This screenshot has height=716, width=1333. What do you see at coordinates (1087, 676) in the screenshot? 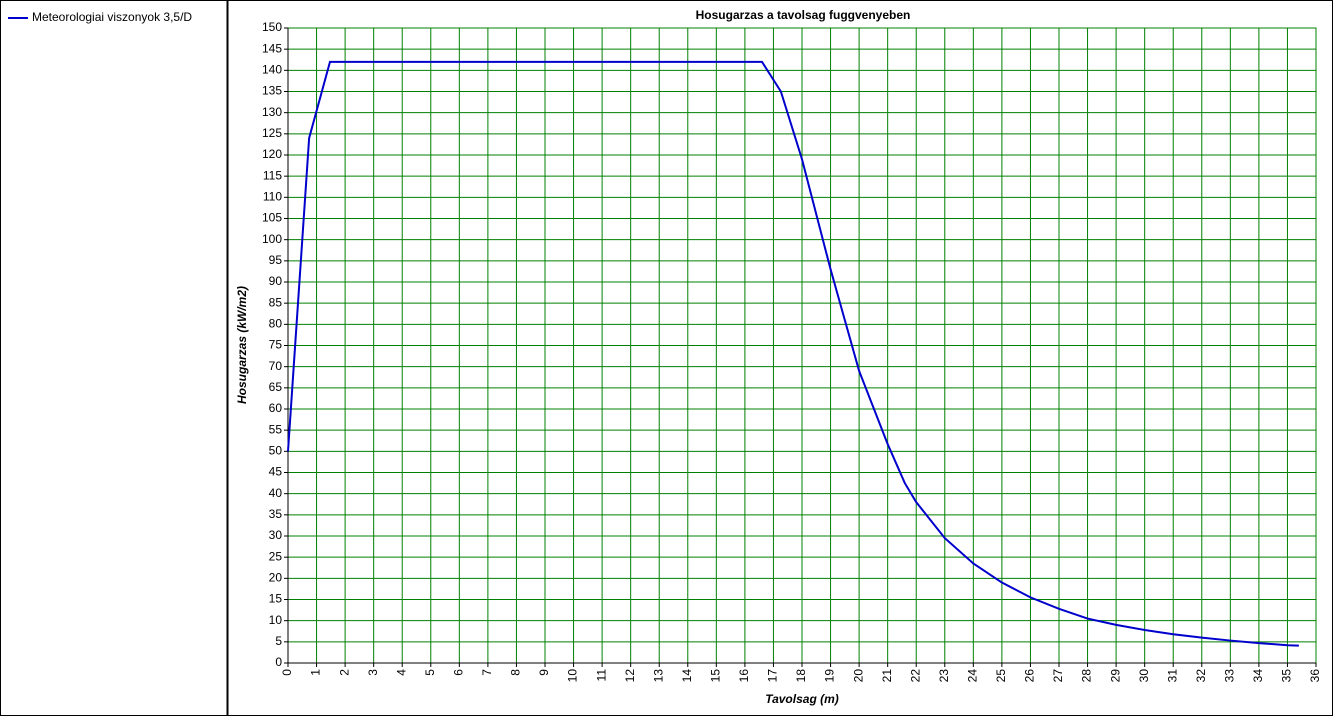
I see `x-tick-label: 28` at bounding box center [1087, 676].